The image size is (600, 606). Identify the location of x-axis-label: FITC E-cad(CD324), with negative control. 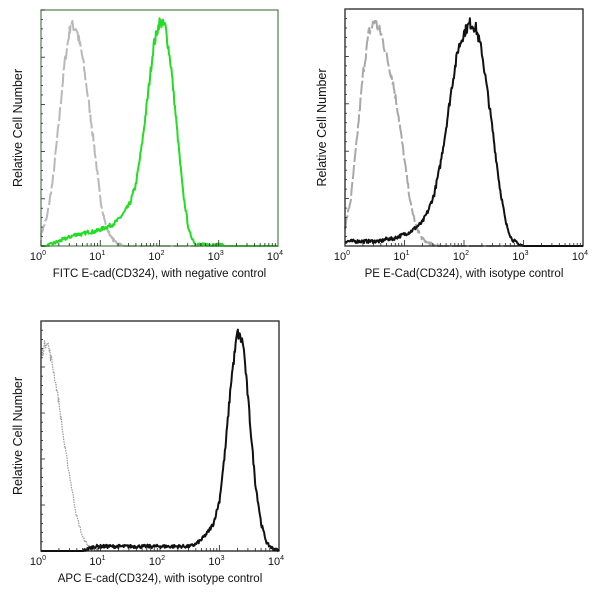
(159, 274).